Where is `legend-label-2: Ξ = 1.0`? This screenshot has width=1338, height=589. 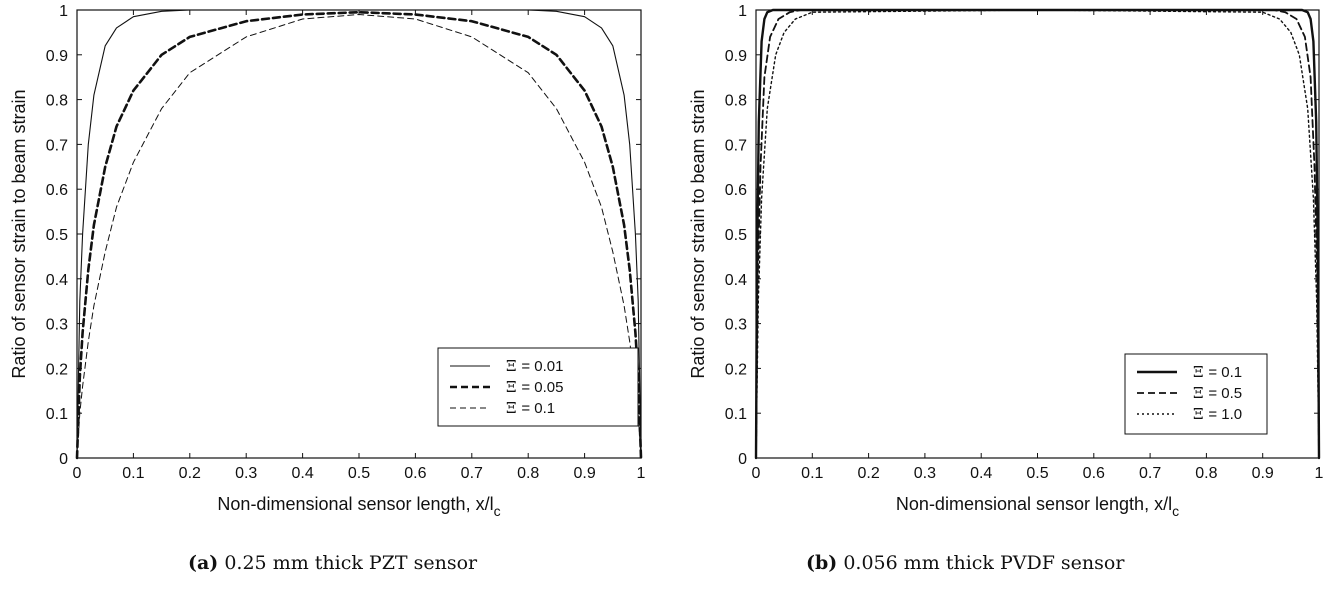
legend-label-2: Ξ = 1.0 is located at coordinates (1217, 414).